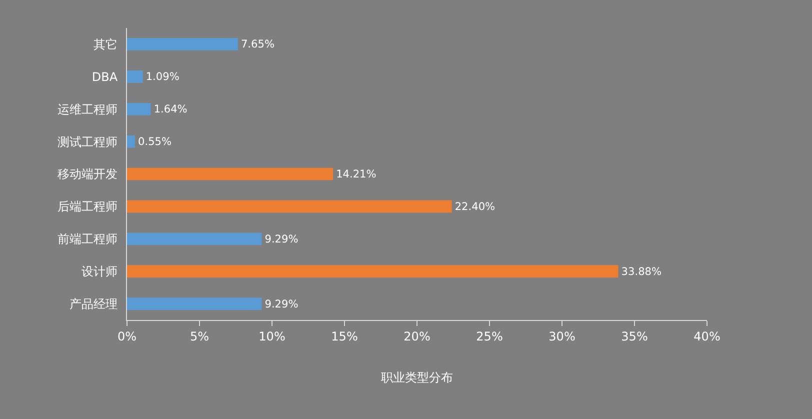  What do you see at coordinates (489, 336) in the screenshot?
I see `x-tick-label: 25%` at bounding box center [489, 336].